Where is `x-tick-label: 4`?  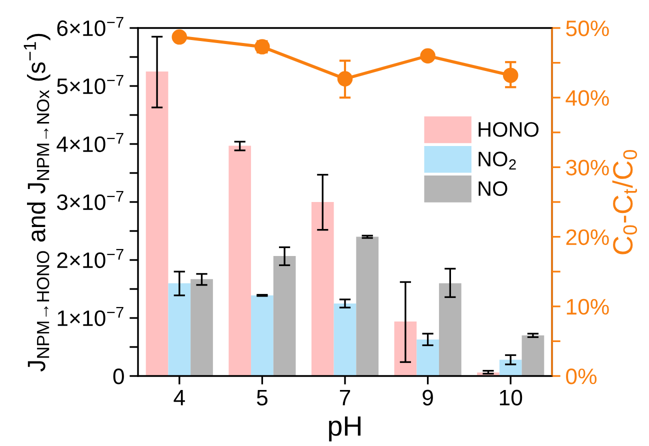
x-tick-label: 4 is located at coordinates (179, 398).